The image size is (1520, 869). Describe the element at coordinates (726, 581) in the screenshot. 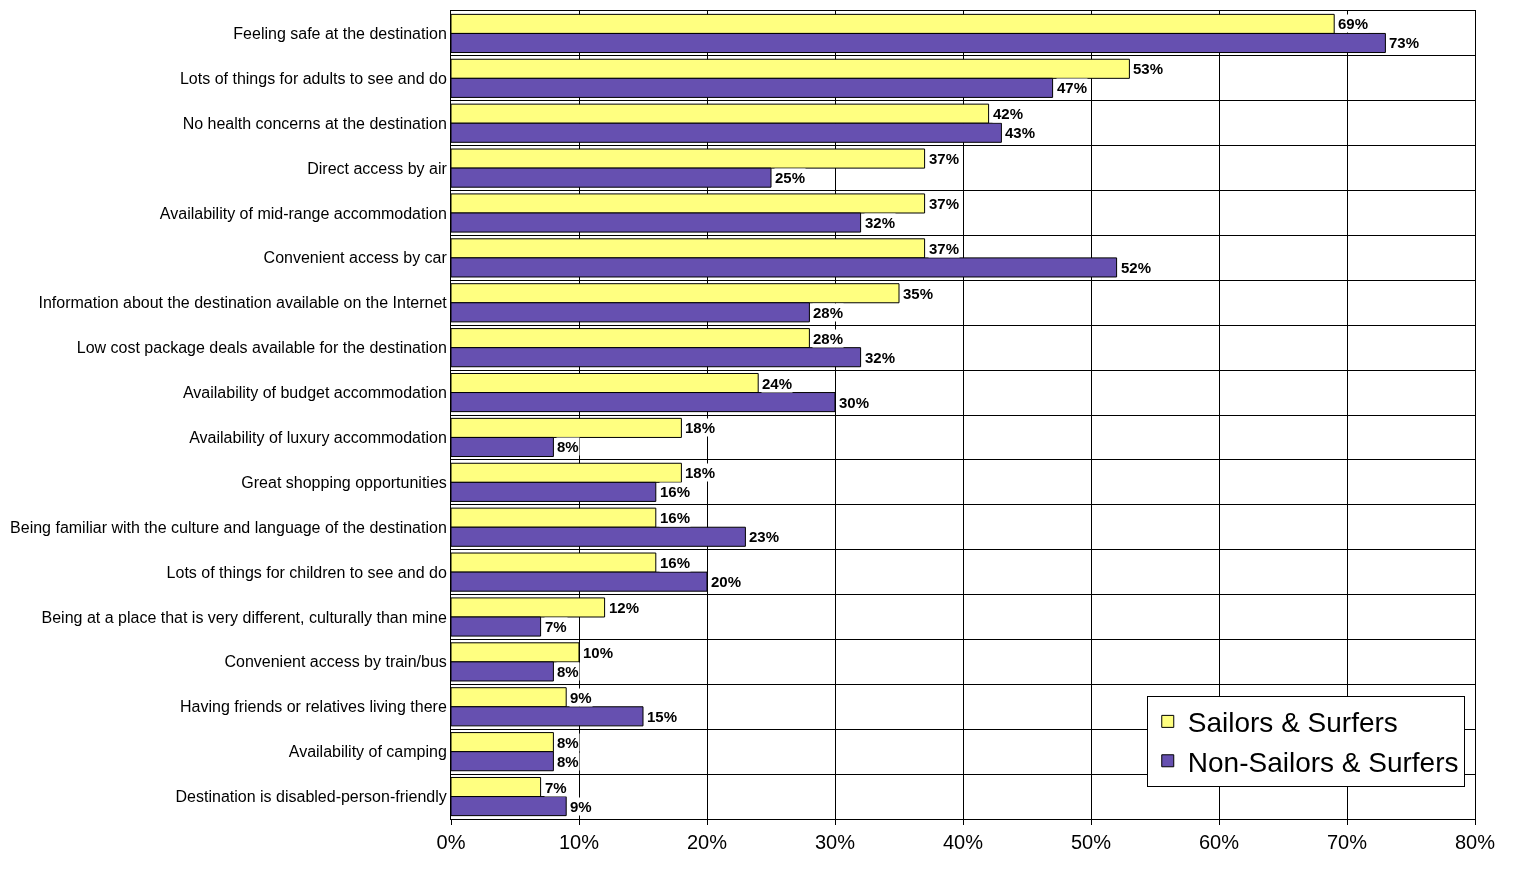

I see `data-label: 20%` at that location.